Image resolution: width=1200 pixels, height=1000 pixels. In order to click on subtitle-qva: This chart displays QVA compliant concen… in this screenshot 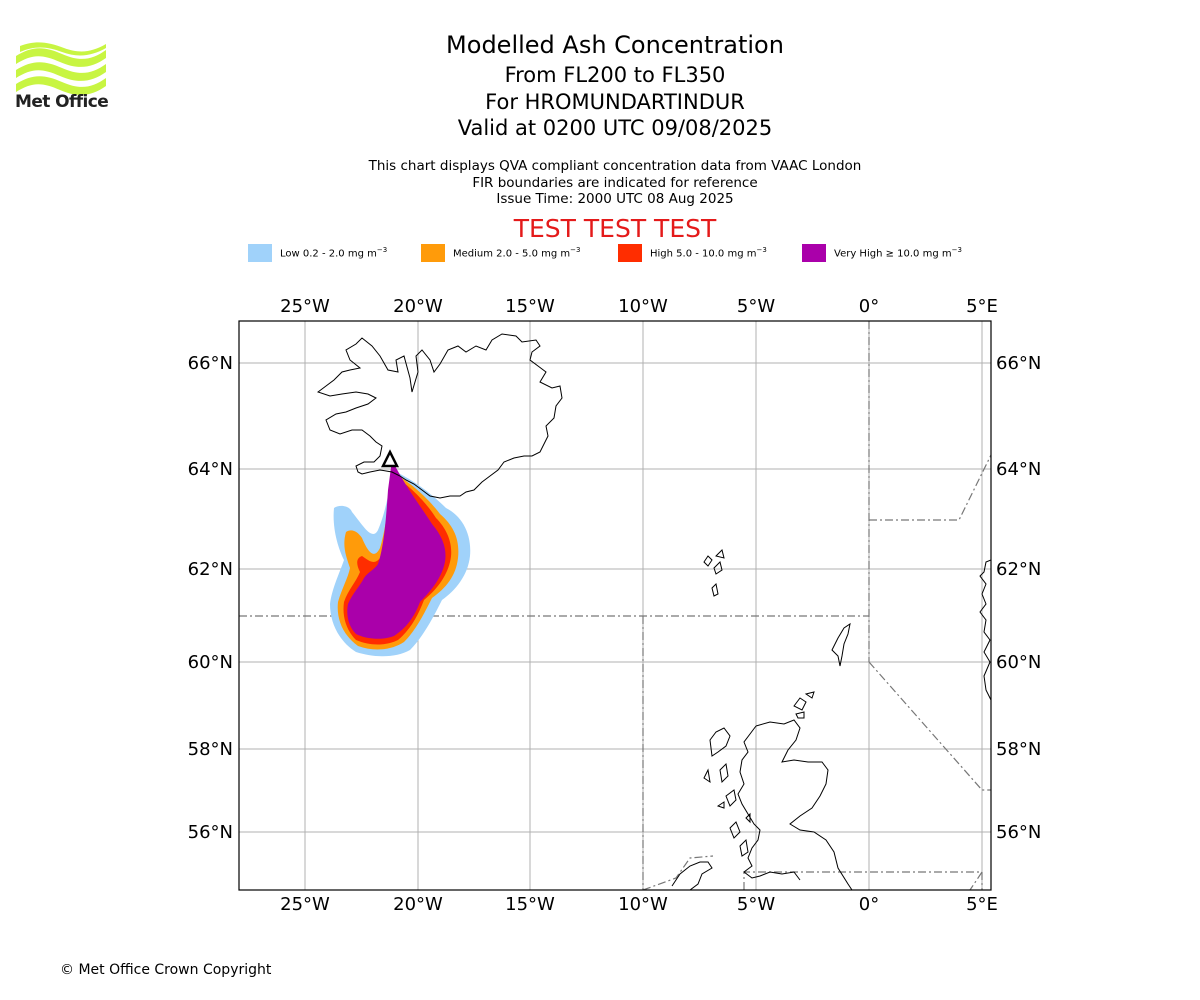, I will do `click(615, 166)`.